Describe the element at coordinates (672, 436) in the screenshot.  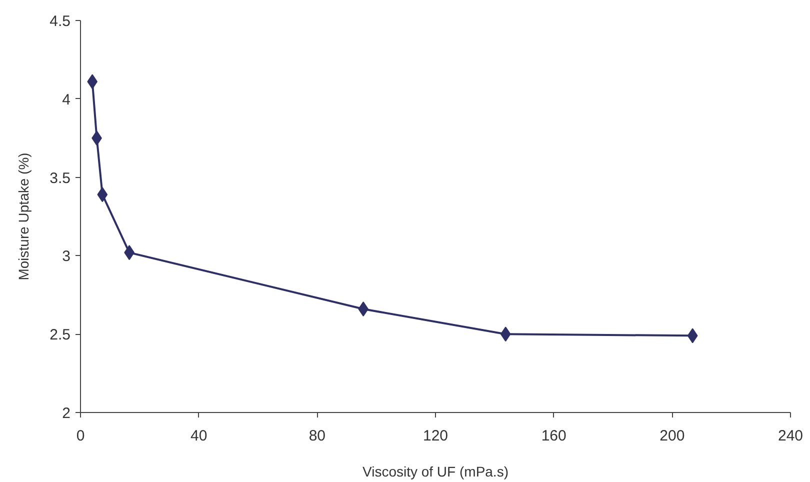
I see `x-tick-label: 200` at that location.